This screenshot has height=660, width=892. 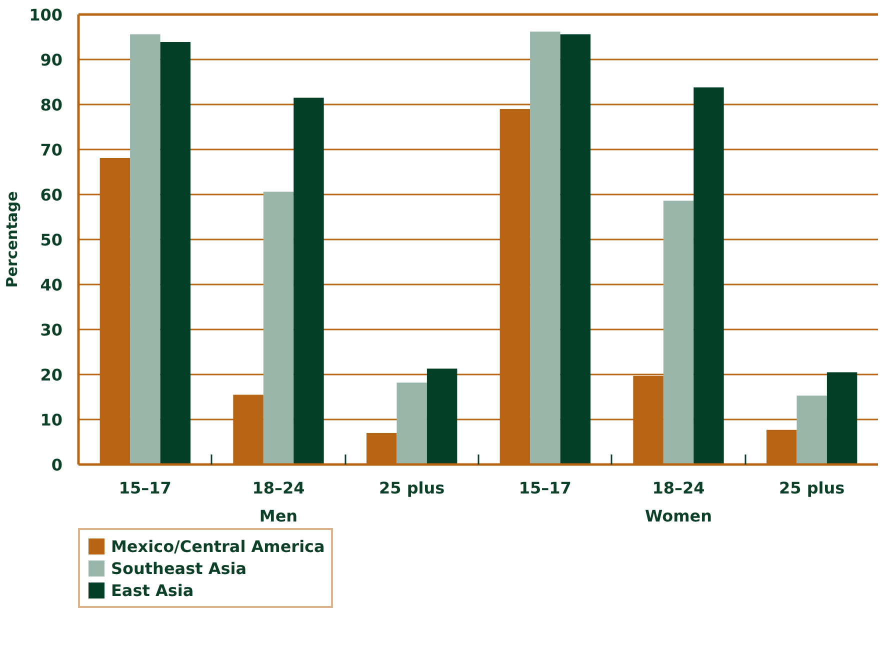 What do you see at coordinates (51, 375) in the screenshot?
I see `y-tick-label: 20` at bounding box center [51, 375].